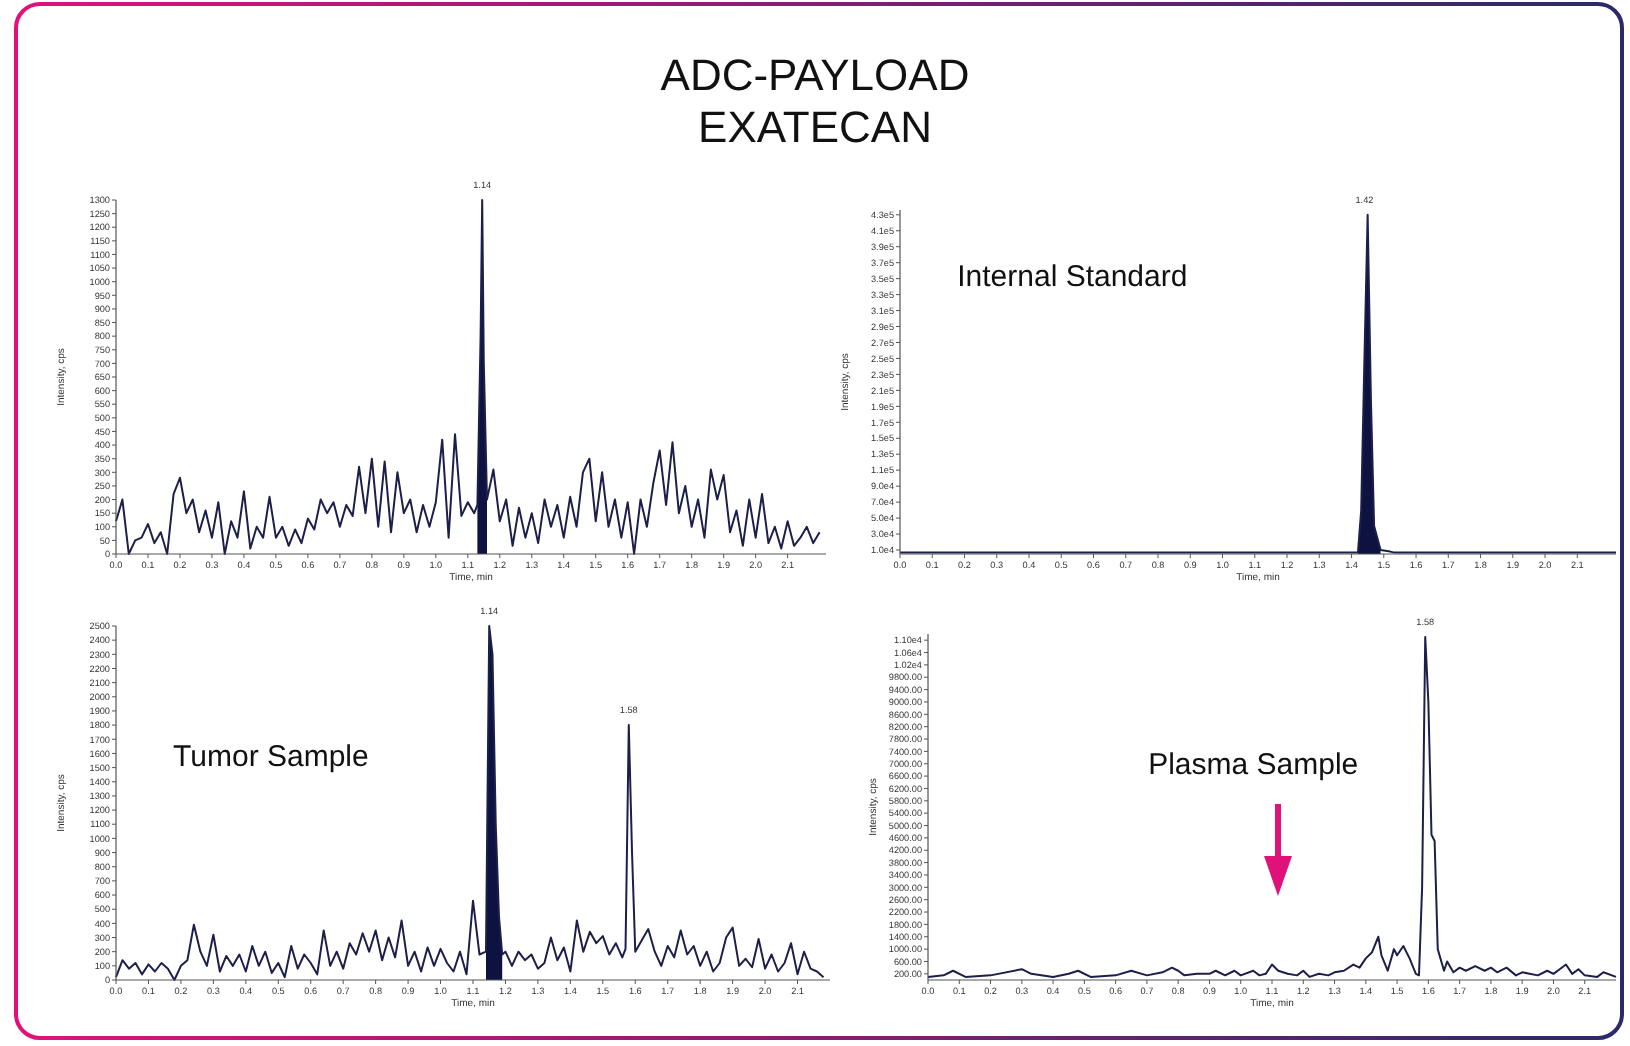  Describe the element at coordinates (271, 757) in the screenshot. I see `text: Tumor Sample` at that location.